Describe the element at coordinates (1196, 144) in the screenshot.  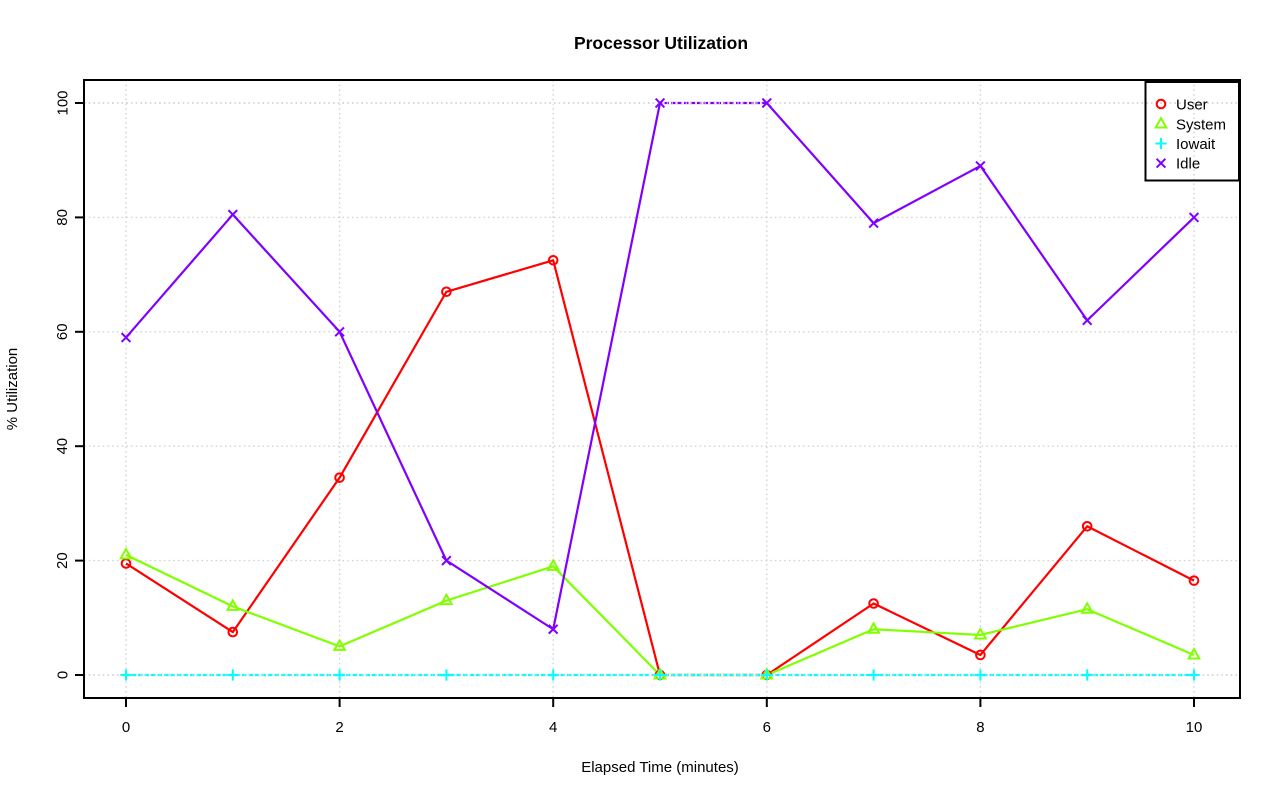
I see `legend-iowait-label: Iowait` at that location.